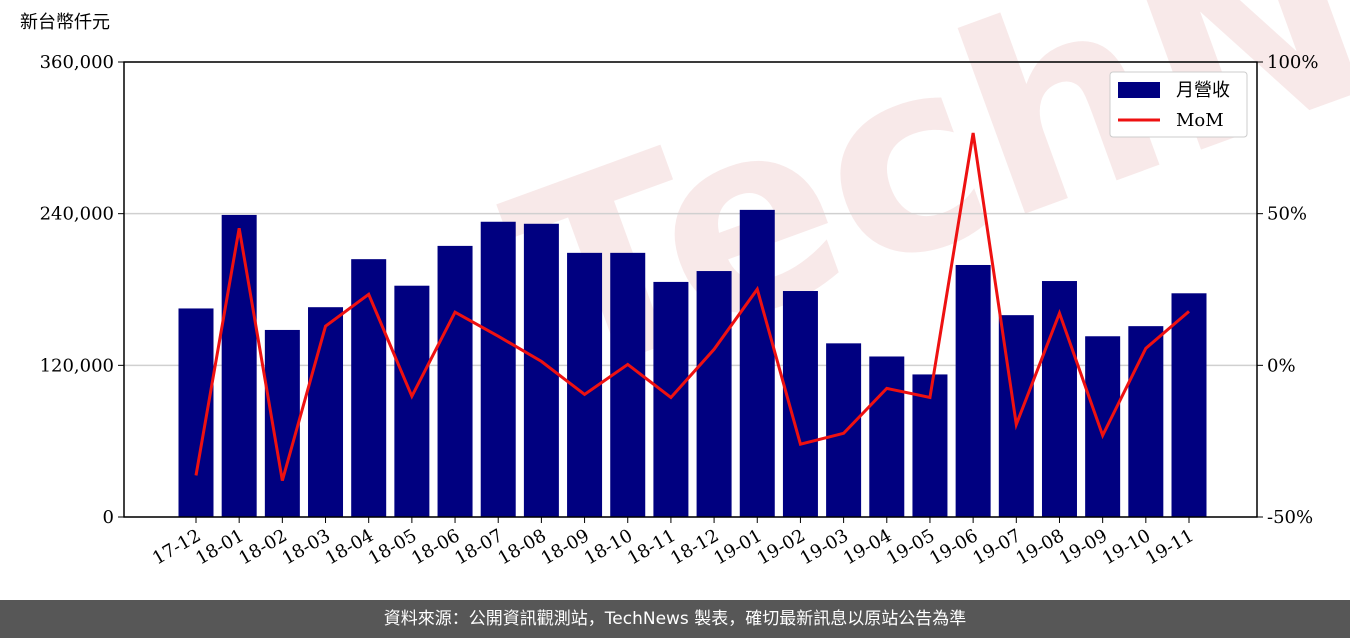 The image size is (1350, 638). I want to click on y-axis-label: 新台幣仟元, so click(65, 22).